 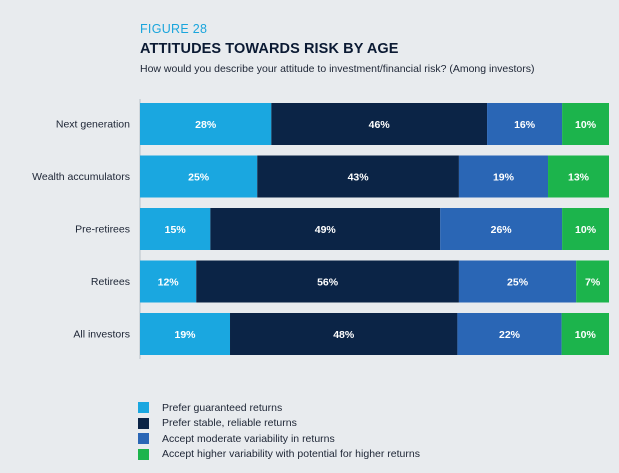 I want to click on legend-item: Accept moderate variability in returns, so click(x=279, y=439).